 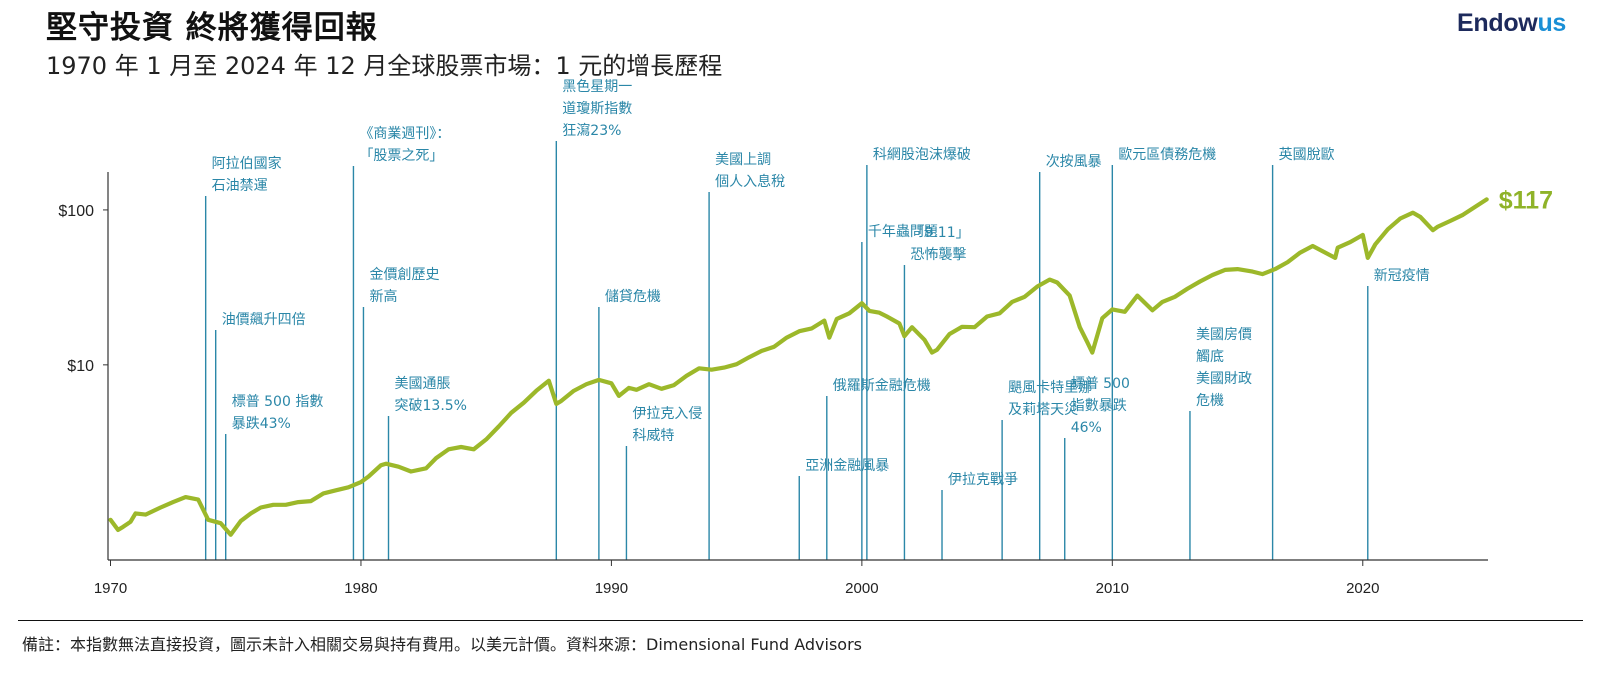 What do you see at coordinates (404, 134) in the screenshot?
I see `event-label: 《商業週刊》：` at bounding box center [404, 134].